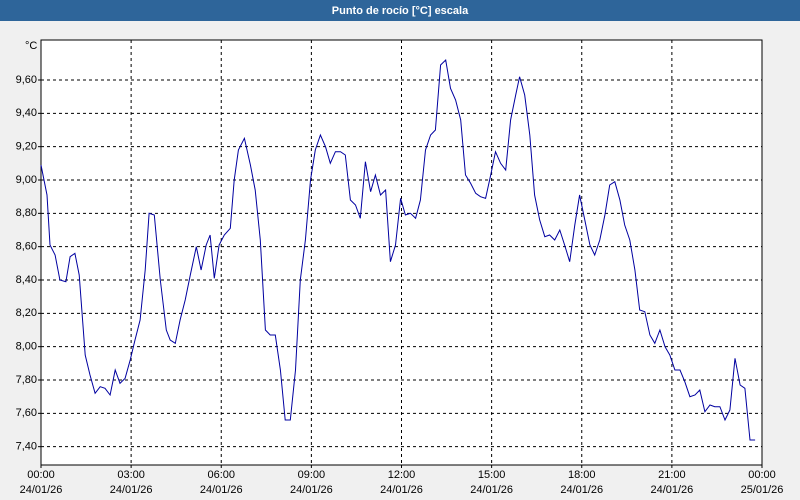 The image size is (800, 500). Describe the element at coordinates (221, 475) in the screenshot. I see `x-tick-label: 06:00` at that location.